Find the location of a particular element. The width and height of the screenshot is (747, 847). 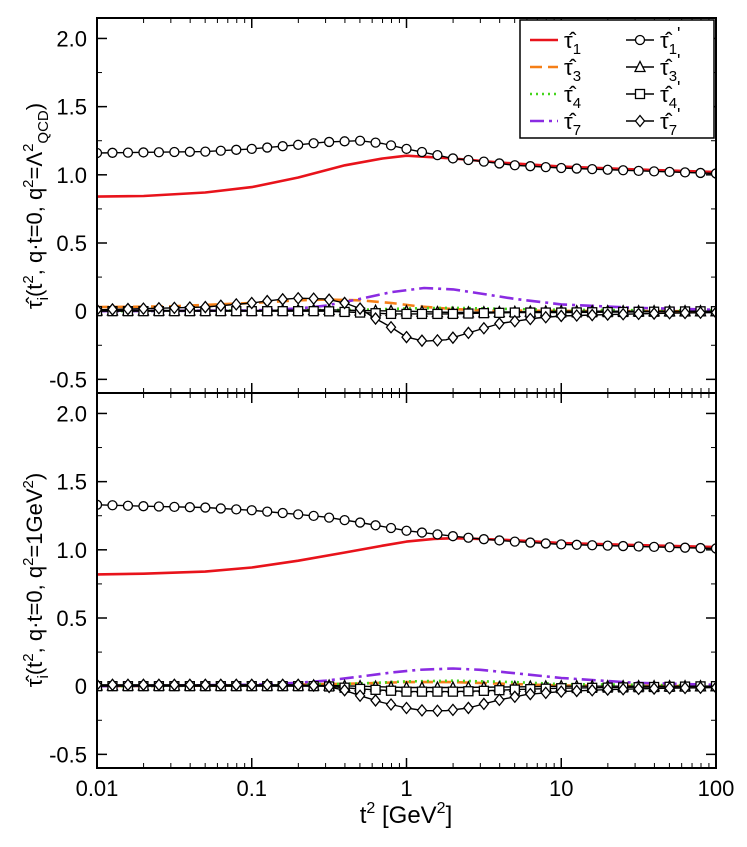

x-tick-label: 0.1 is located at coordinates (251, 788).